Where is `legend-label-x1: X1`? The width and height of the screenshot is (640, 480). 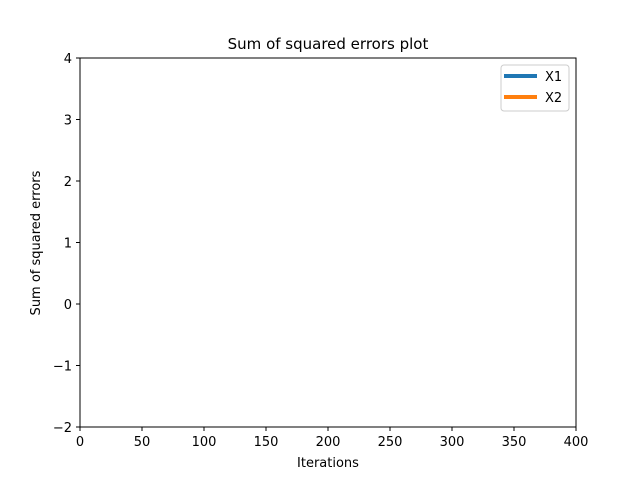 legend-label-x1: X1 is located at coordinates (553, 77).